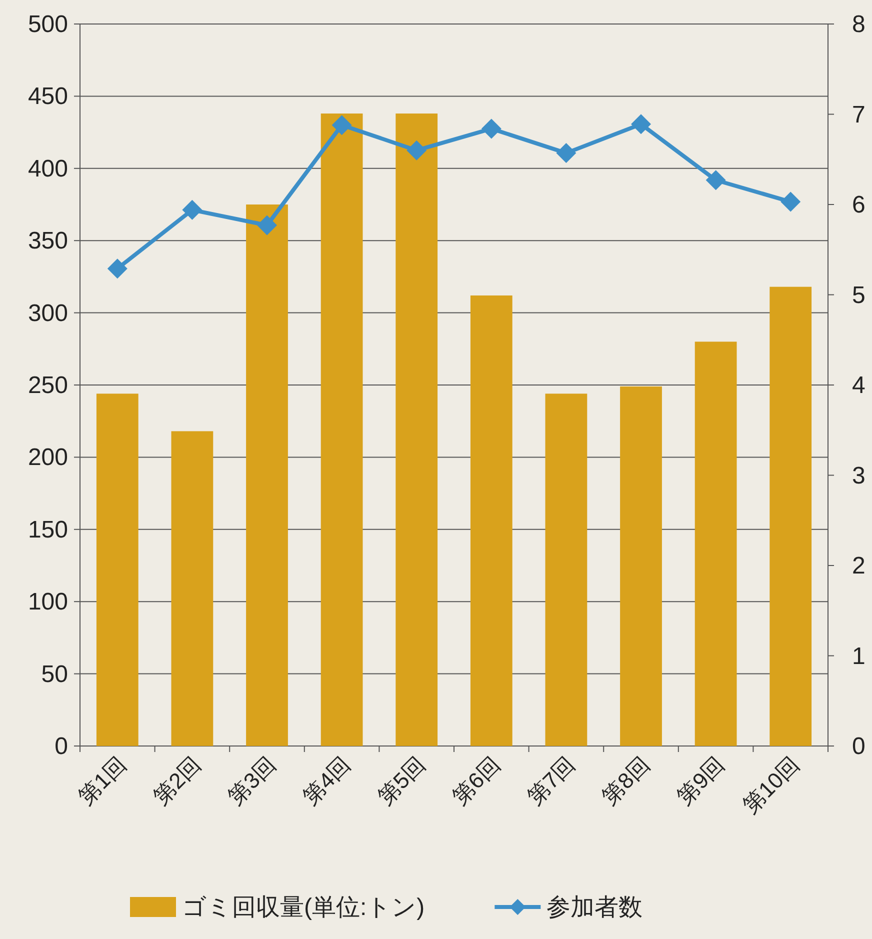  I want to click on y-tick-label: 250, so click(48, 385).